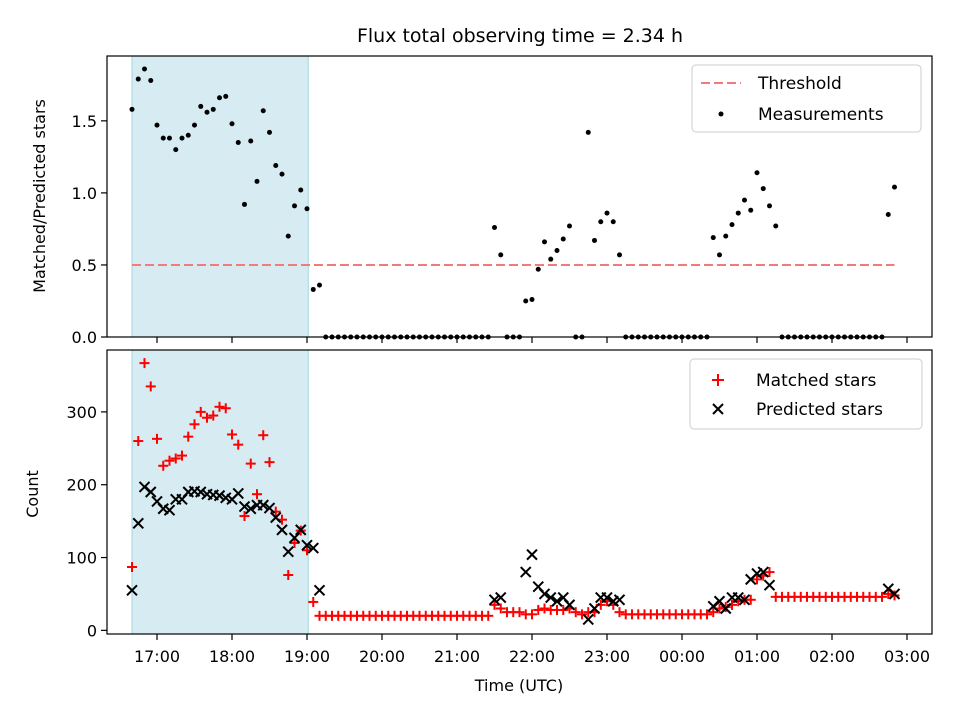 The width and height of the screenshot is (960, 720). I want to click on bottom-y-tick-label: 100, so click(81, 558).